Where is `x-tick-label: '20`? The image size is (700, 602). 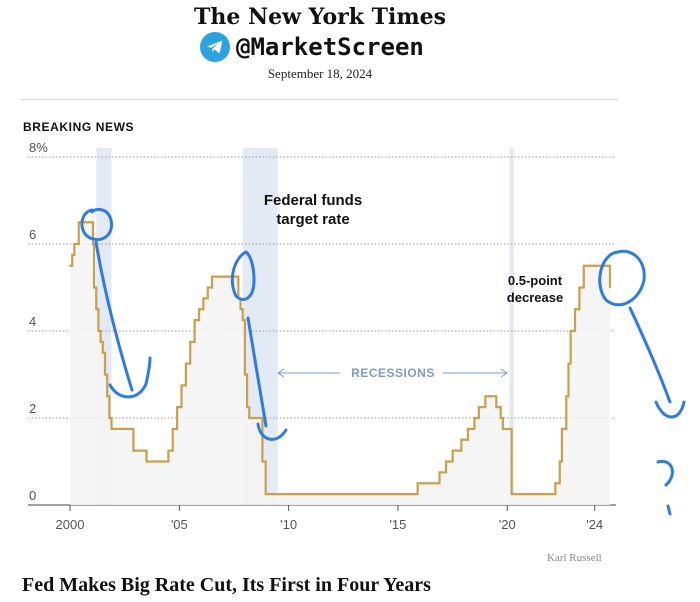 x-tick-label: '20 is located at coordinates (507, 524).